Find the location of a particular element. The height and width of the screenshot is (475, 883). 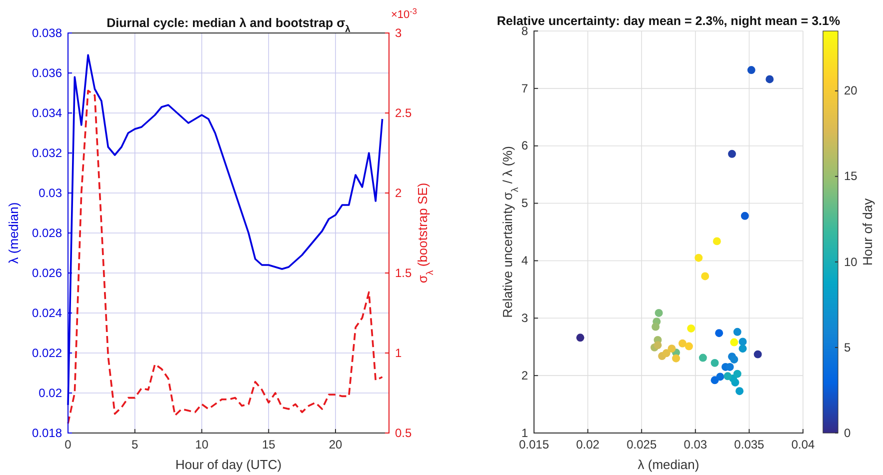

y-tick-label: 0.034 is located at coordinates (47, 113).